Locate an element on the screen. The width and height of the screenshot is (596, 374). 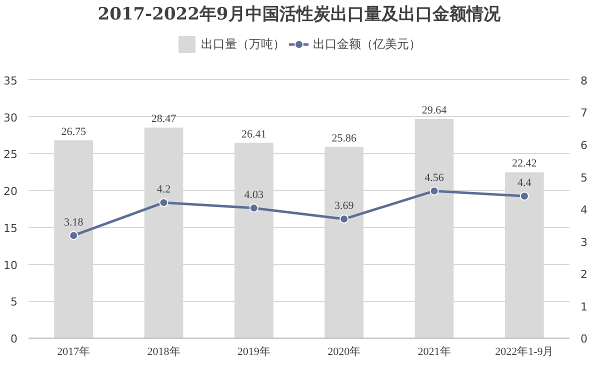
y-tick-label: 15 is located at coordinates (11, 228).